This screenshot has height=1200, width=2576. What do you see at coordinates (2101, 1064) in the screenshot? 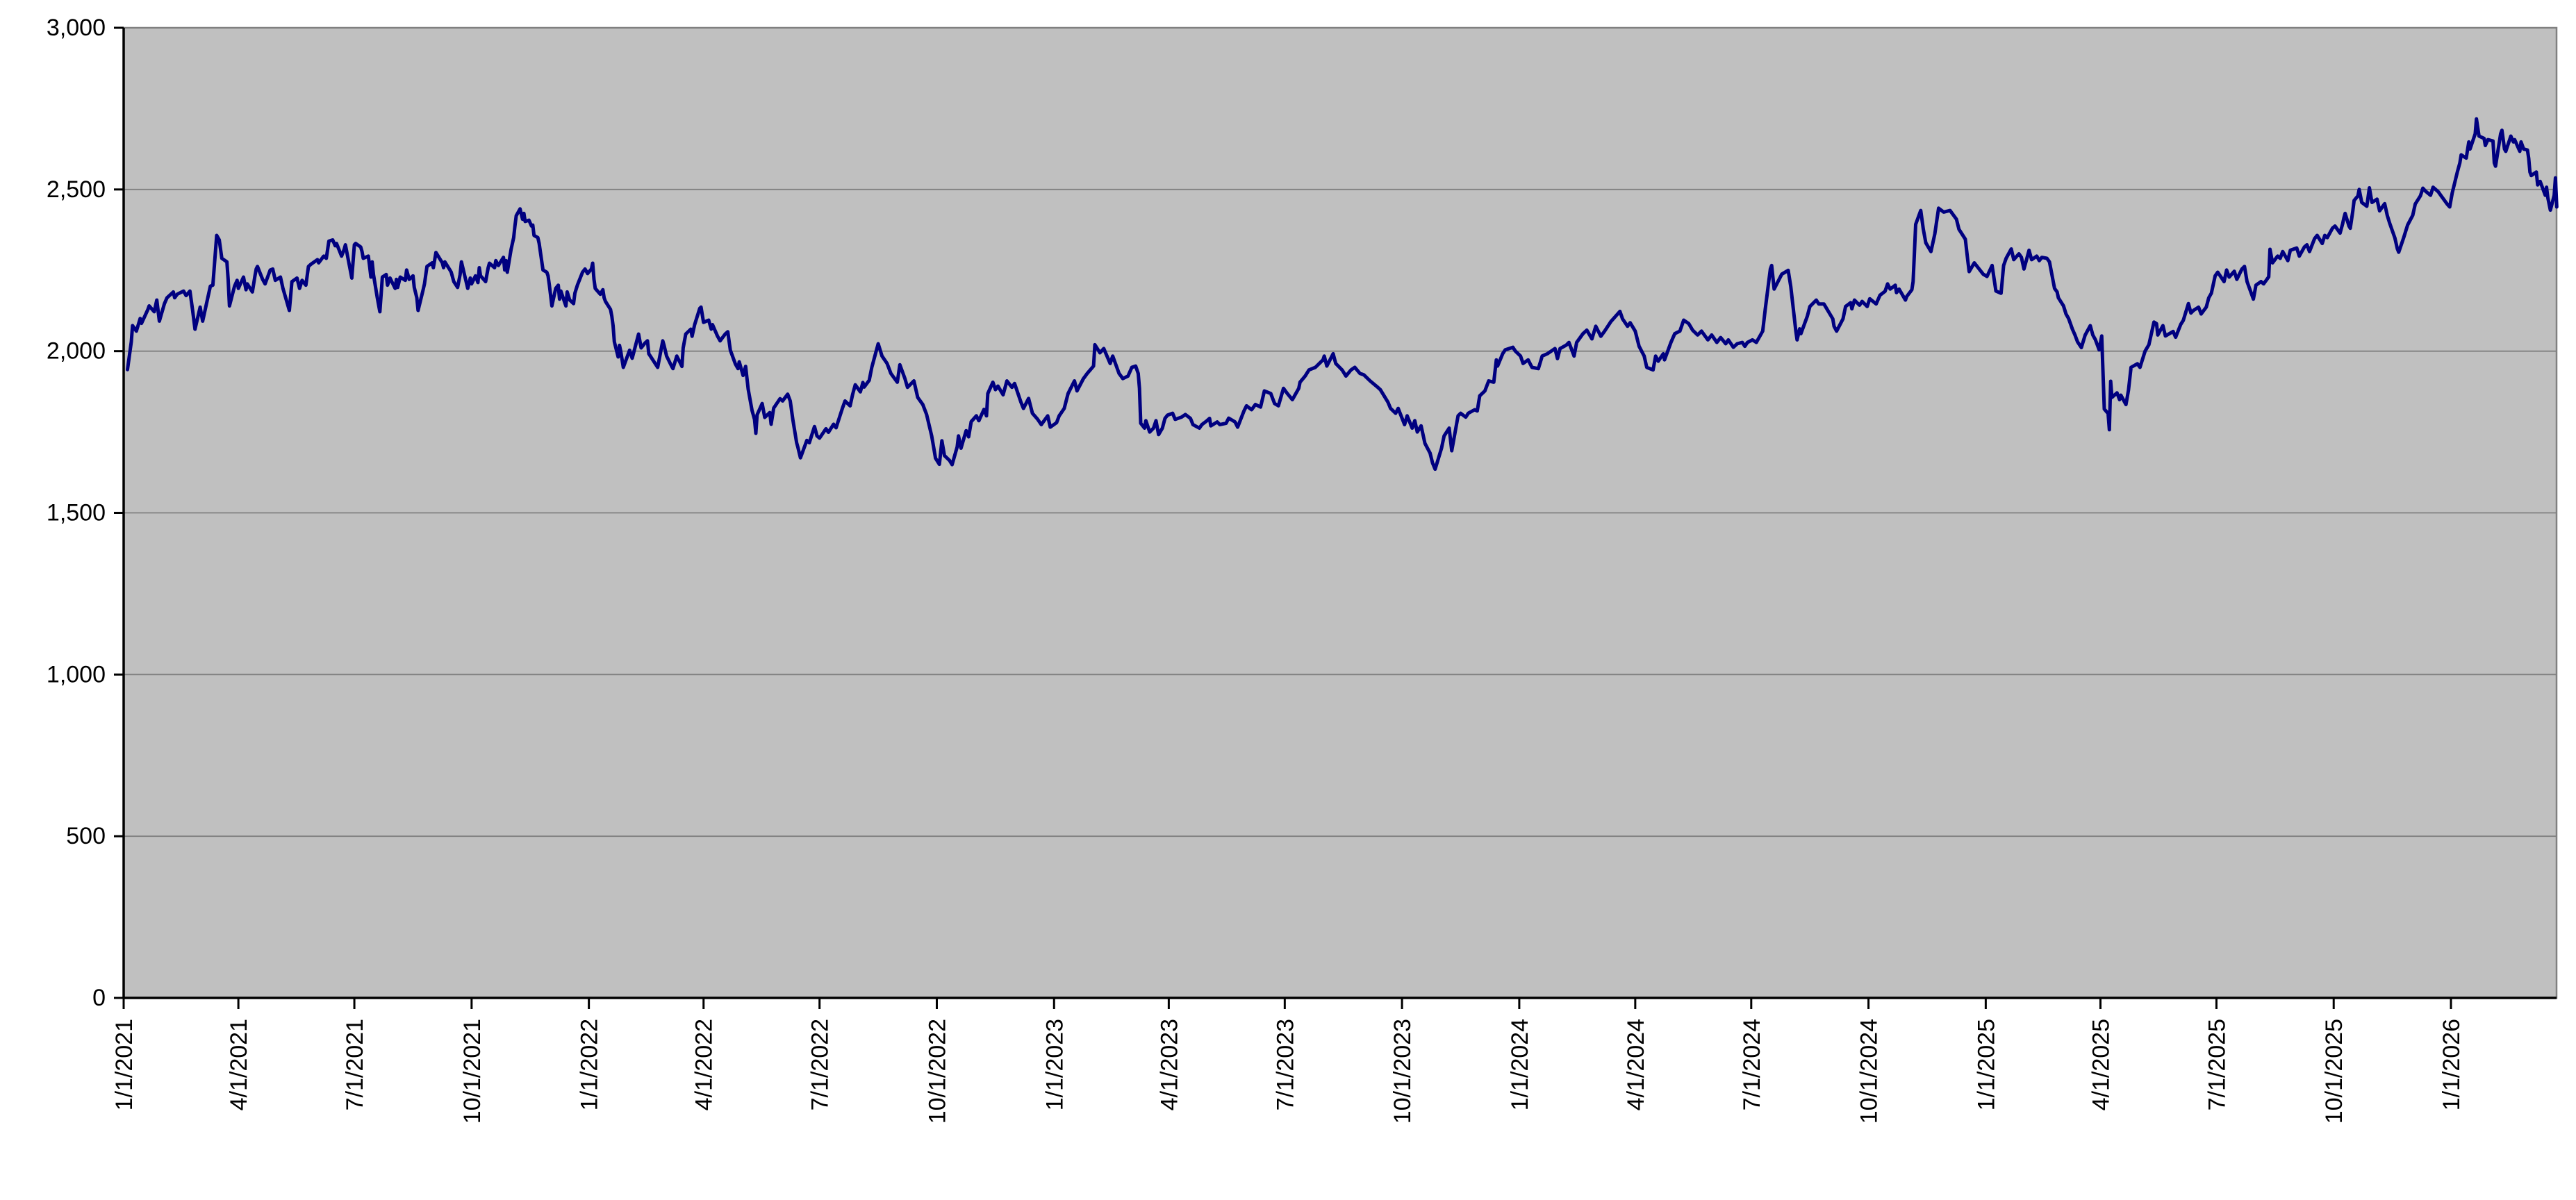
I see `x-tick-label: 4/1/2025` at bounding box center [2101, 1064].